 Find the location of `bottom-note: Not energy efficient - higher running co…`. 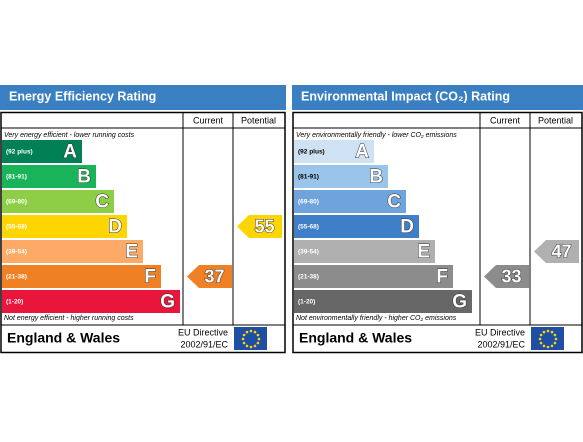

bottom-note: Not energy efficient - higher running co… is located at coordinates (69, 318).